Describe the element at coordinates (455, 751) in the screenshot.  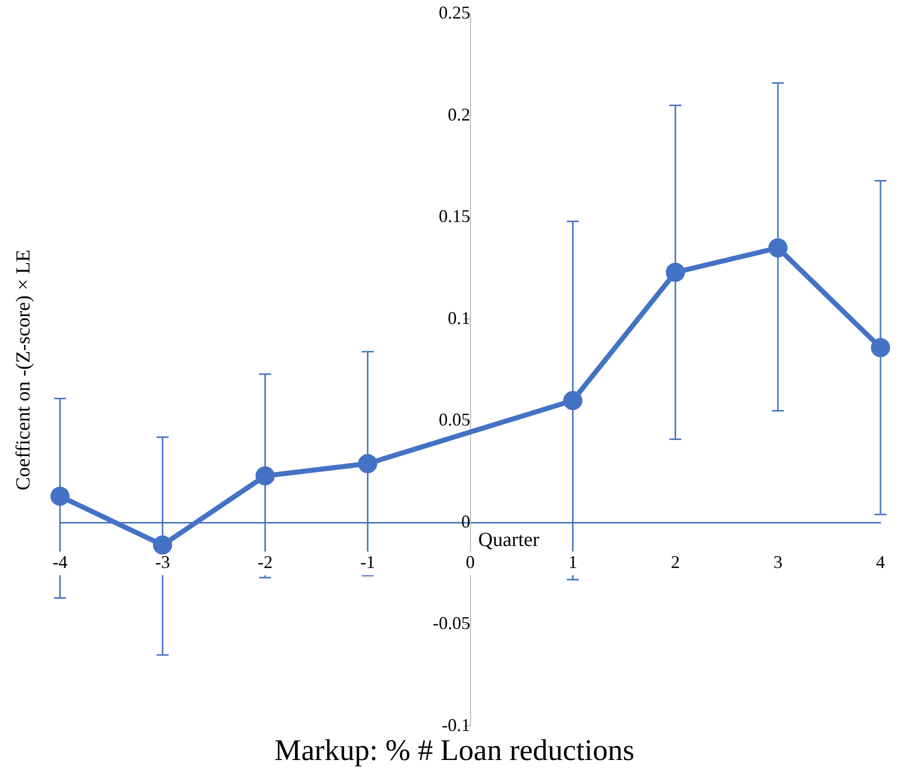
I see `text: Markup: % # Loan reductions` at that location.